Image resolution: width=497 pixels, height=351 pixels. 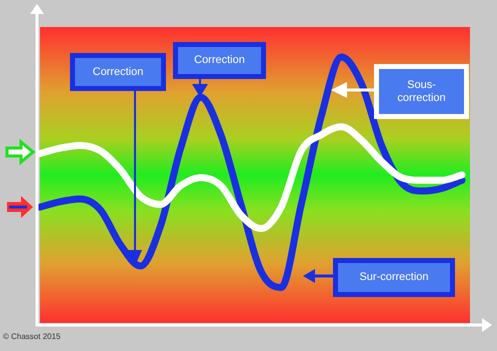 I want to click on text: © Chassot 2015, so click(x=31, y=336).